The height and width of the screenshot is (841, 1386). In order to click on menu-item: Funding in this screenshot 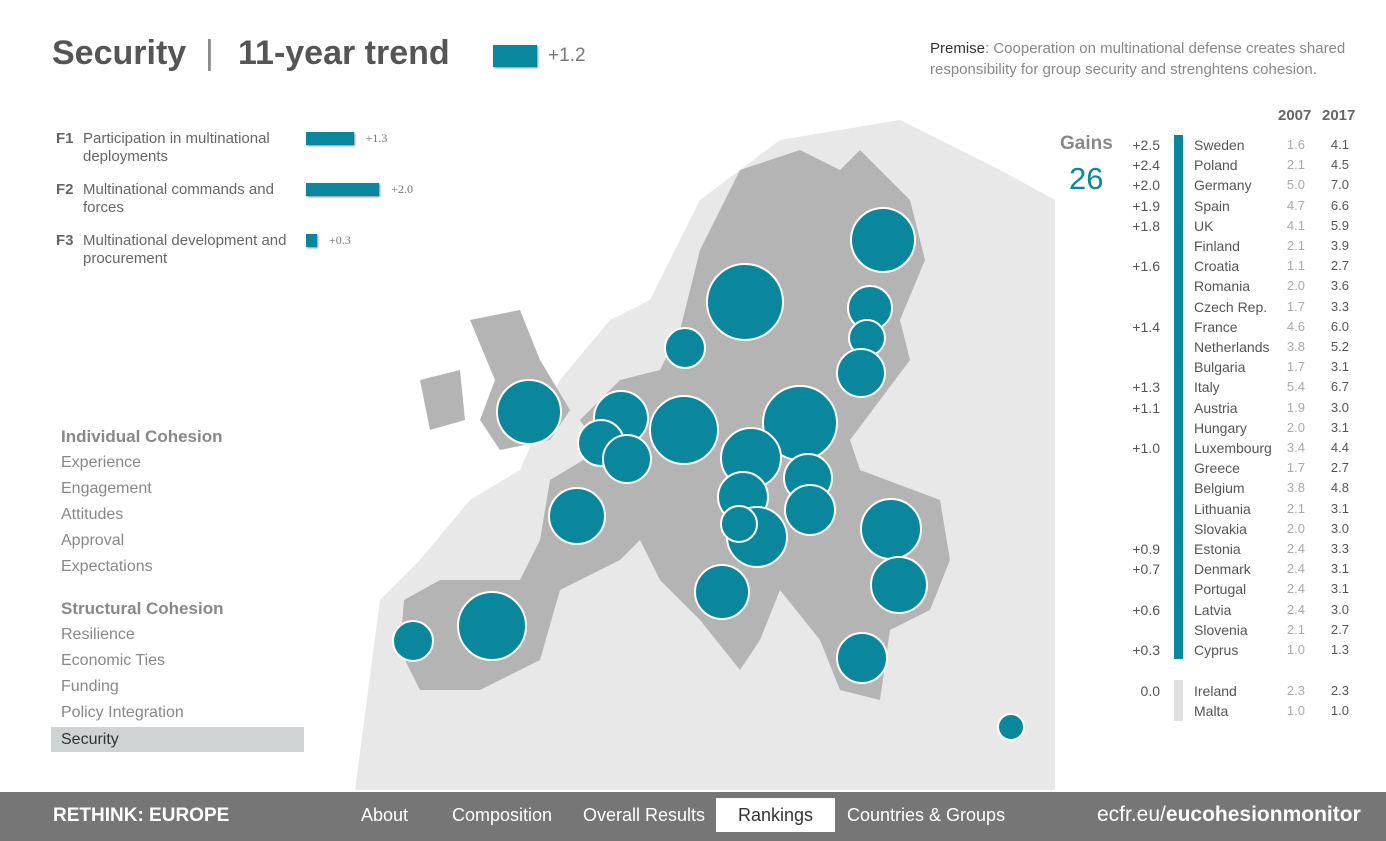, I will do `click(90, 686)`.